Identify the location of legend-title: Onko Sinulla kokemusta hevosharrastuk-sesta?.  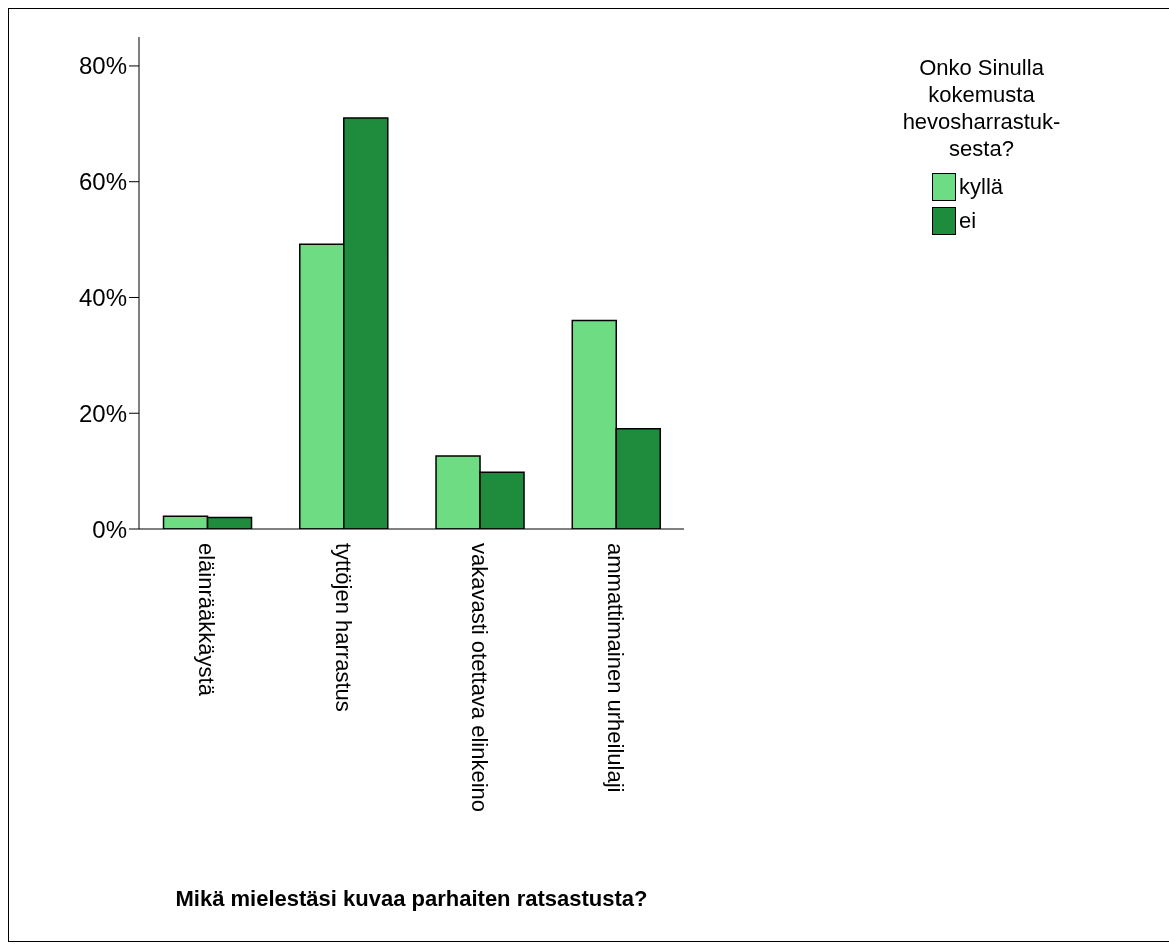
(981, 108).